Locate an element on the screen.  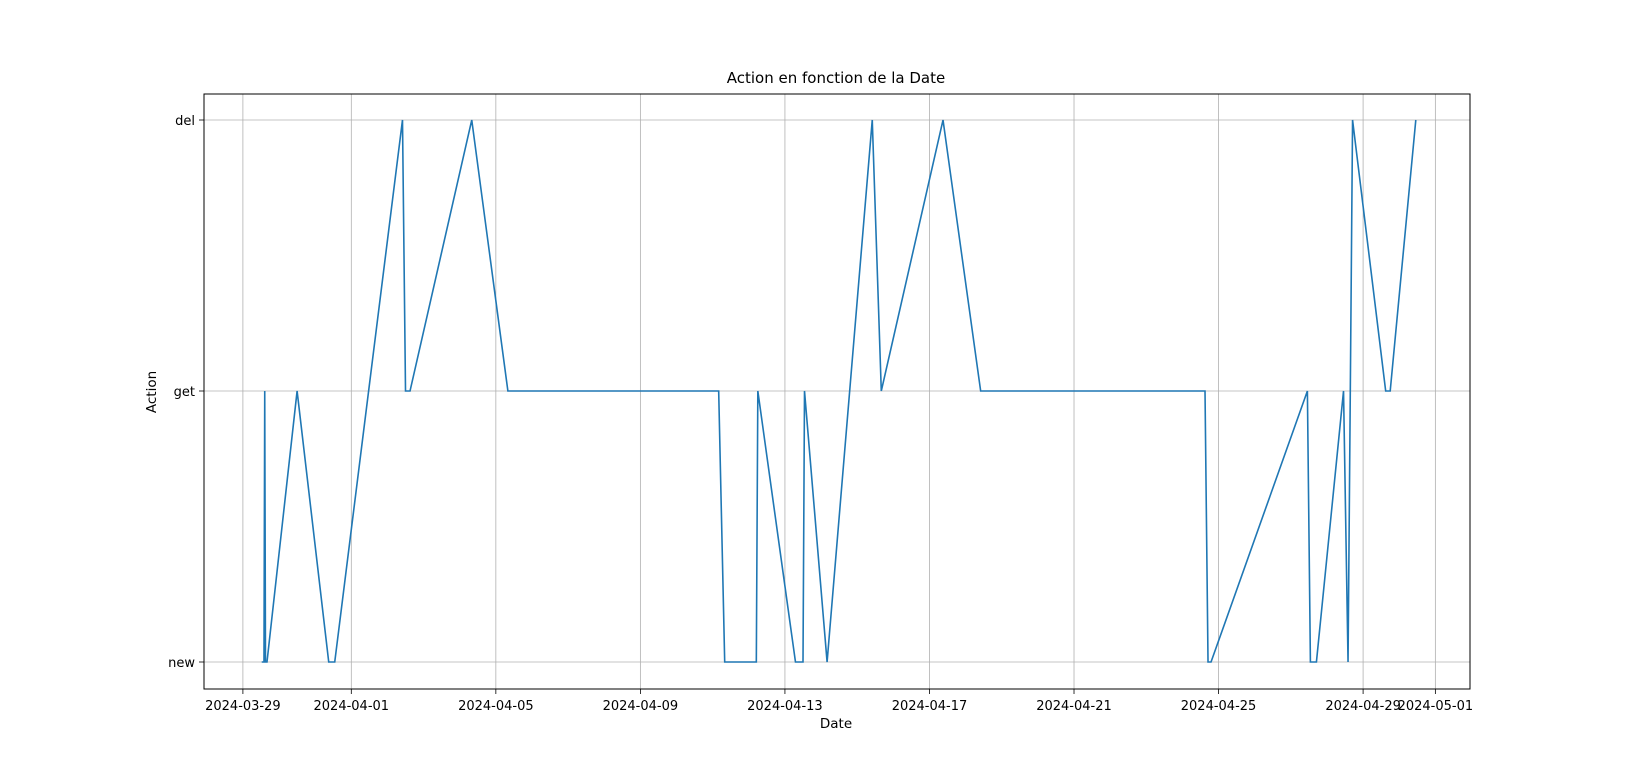
x-tick-label: 2024-04-09 is located at coordinates (641, 706).